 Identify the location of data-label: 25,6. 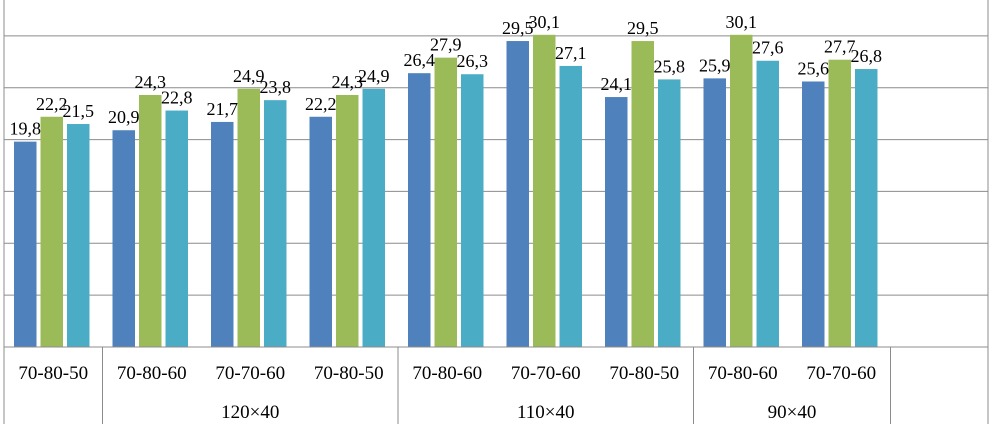
(814, 68).